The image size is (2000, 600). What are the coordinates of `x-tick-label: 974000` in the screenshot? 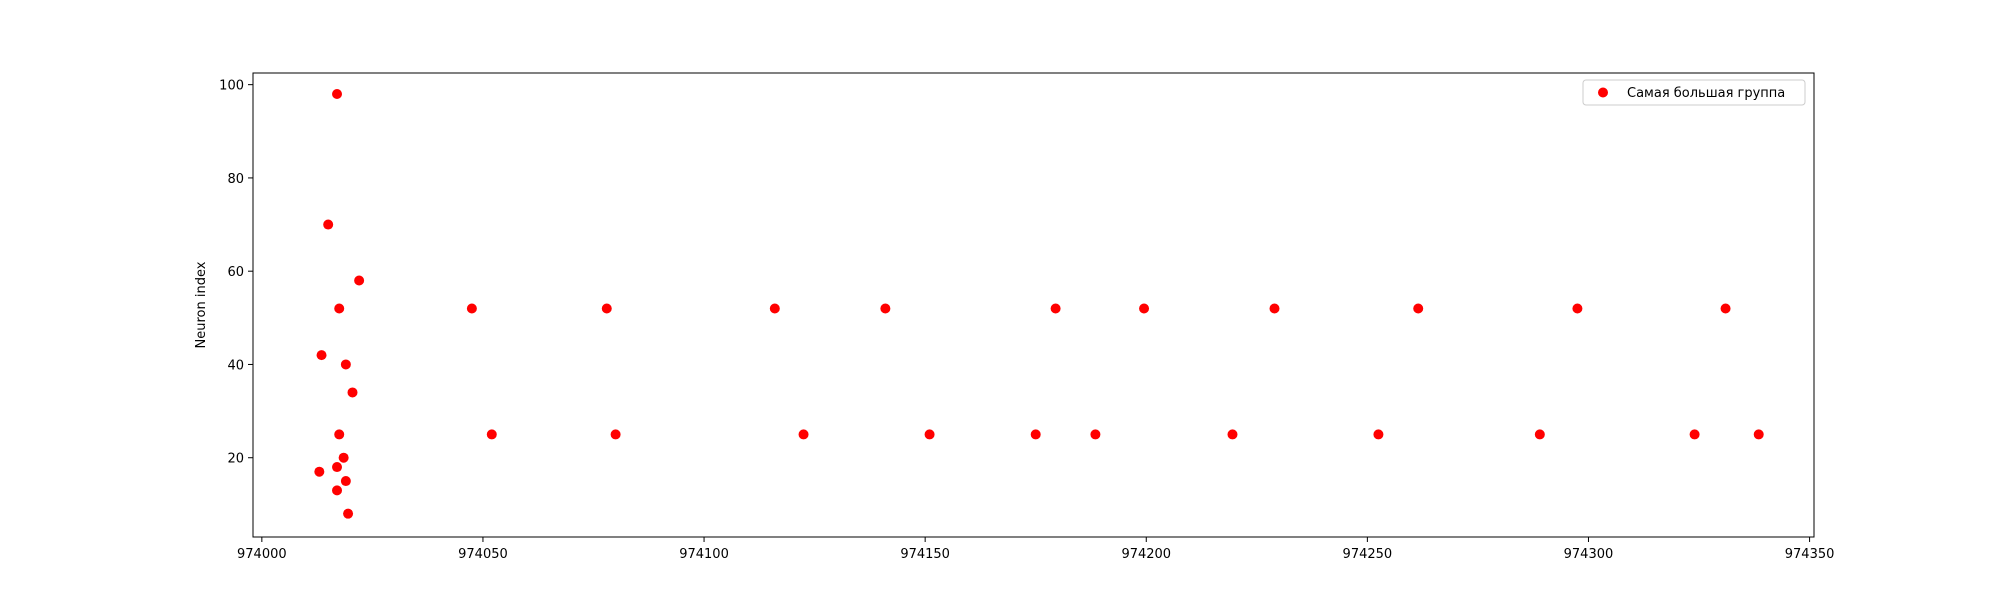 It's located at (262, 554).